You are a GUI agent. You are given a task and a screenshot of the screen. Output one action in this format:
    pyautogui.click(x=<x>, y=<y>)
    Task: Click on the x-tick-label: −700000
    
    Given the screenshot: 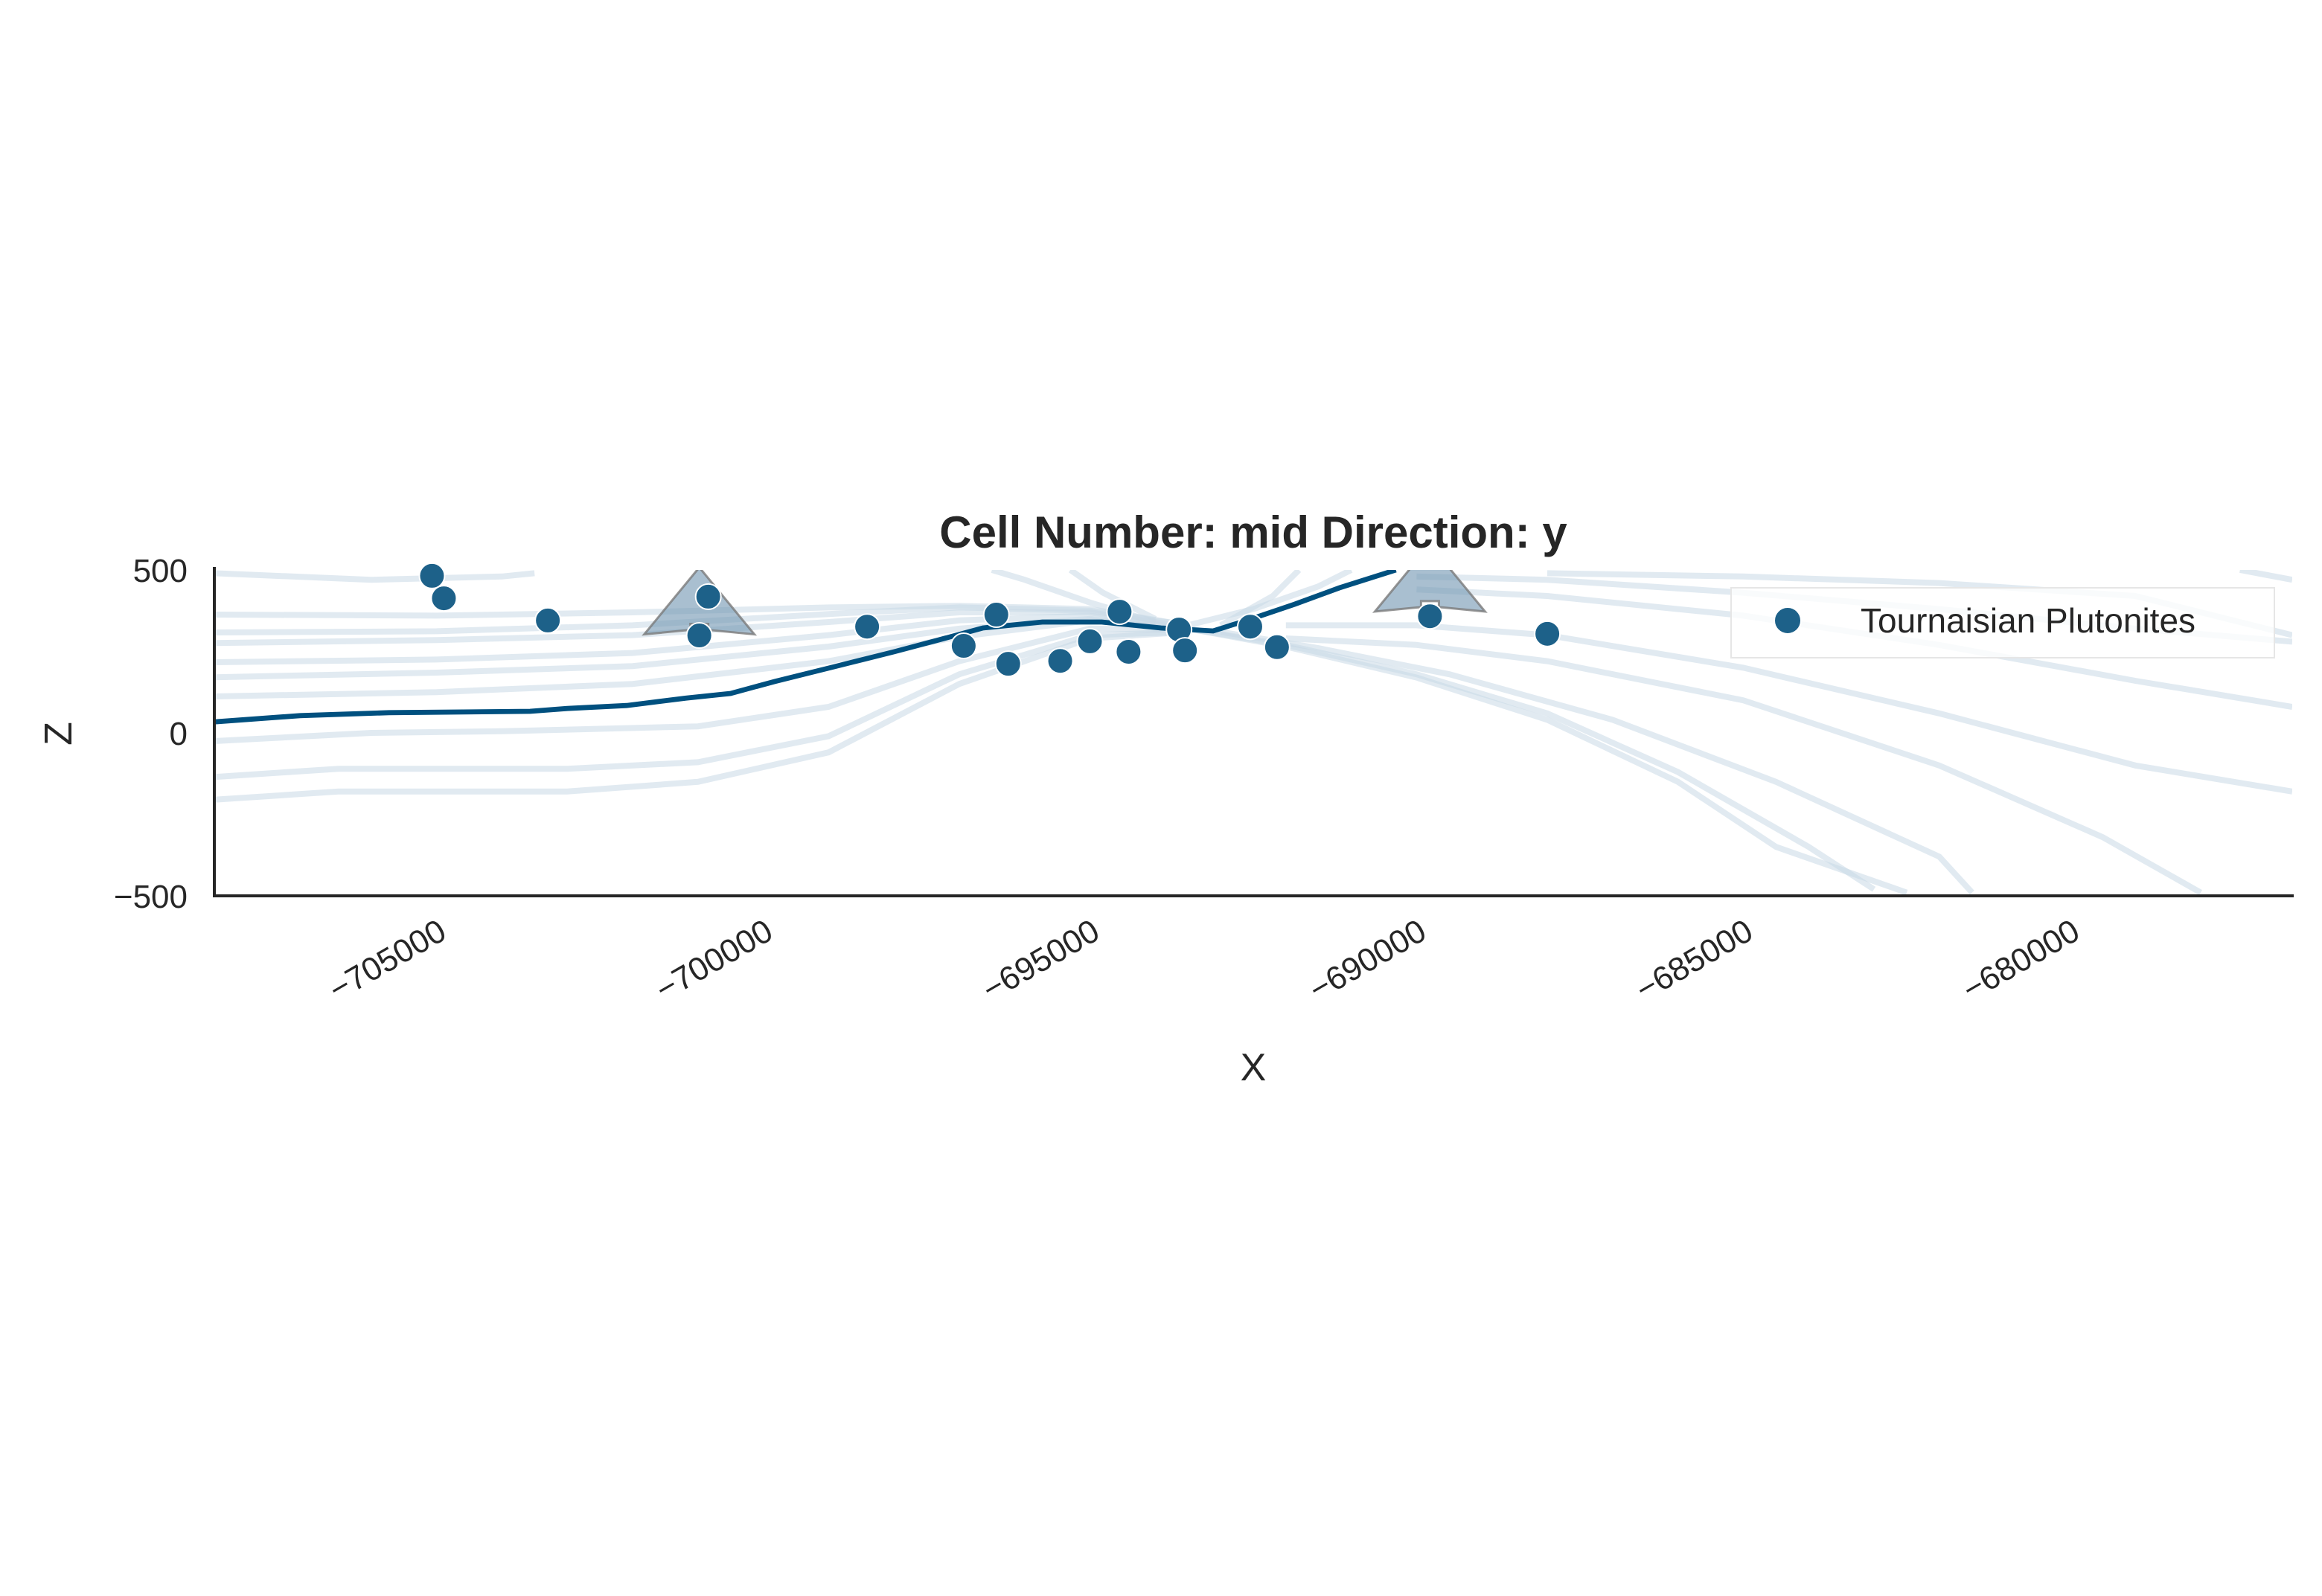 What is the action you would take?
    pyautogui.click(x=714, y=960)
    